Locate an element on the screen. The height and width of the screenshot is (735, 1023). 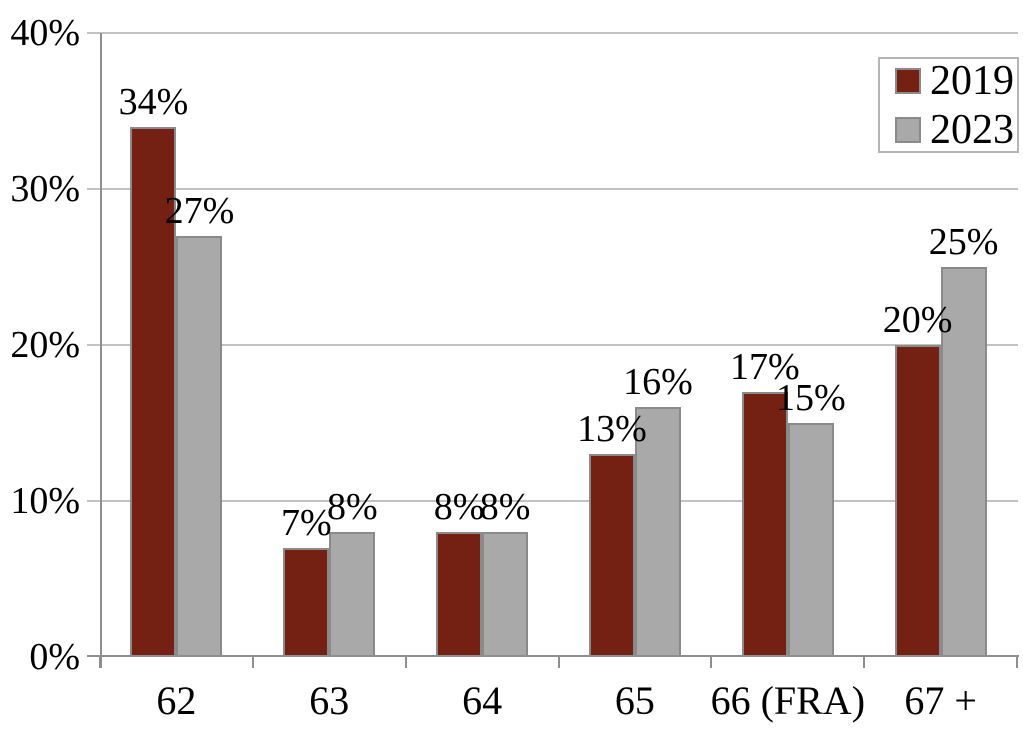
x-category-label-3: 65 is located at coordinates (634, 700).